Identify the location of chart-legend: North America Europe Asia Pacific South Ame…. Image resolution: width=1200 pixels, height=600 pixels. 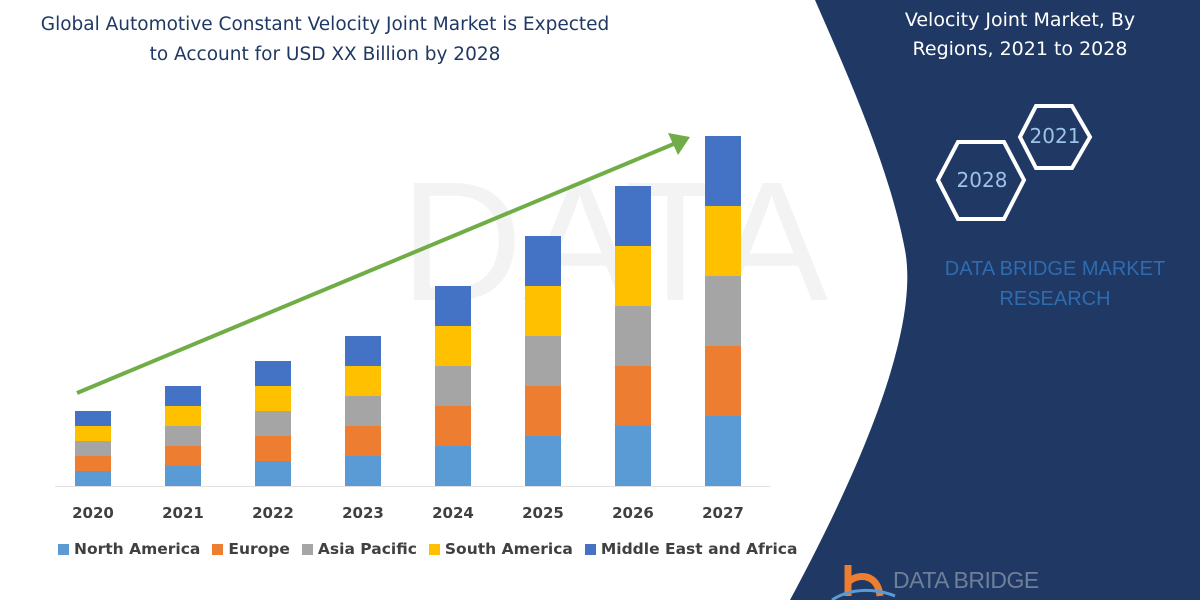
(427, 549).